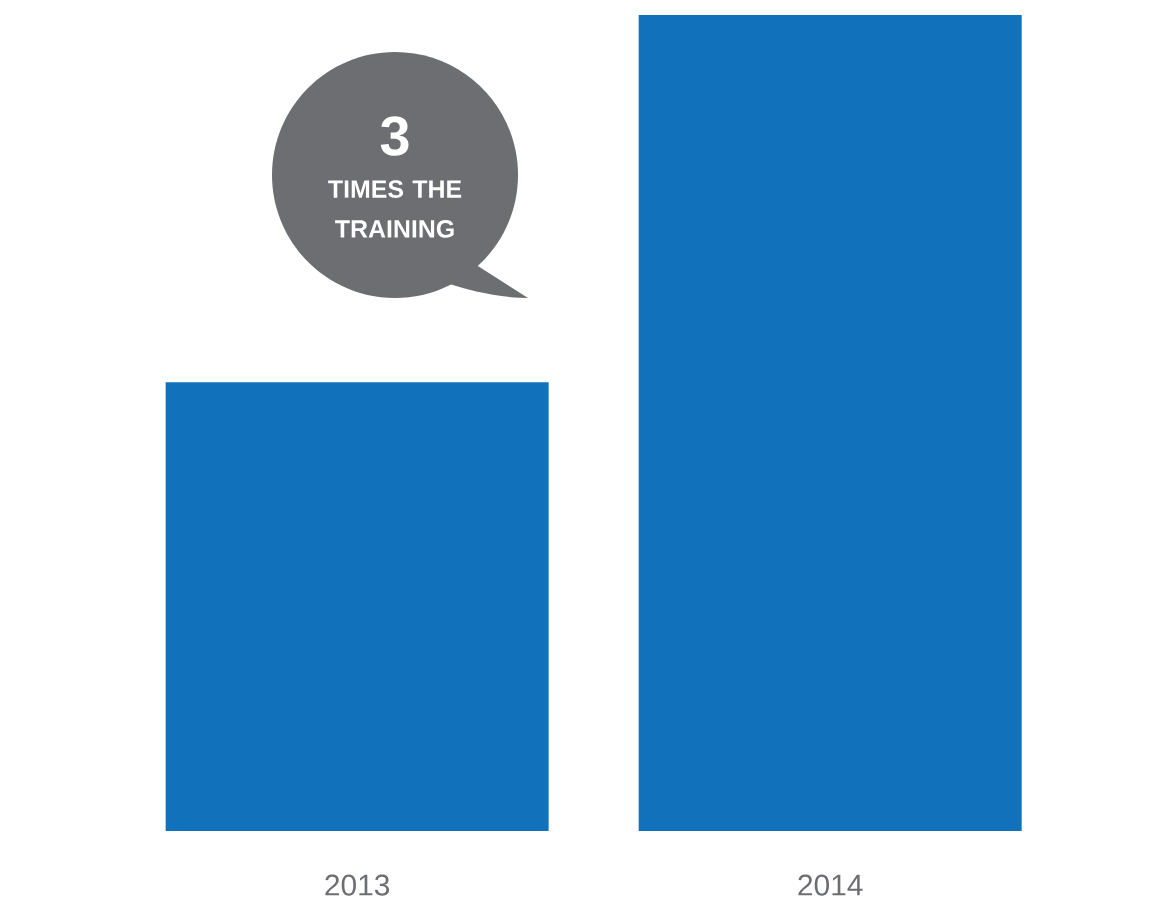 The height and width of the screenshot is (911, 1149). I want to click on x-tick-label: 2014, so click(830, 885).